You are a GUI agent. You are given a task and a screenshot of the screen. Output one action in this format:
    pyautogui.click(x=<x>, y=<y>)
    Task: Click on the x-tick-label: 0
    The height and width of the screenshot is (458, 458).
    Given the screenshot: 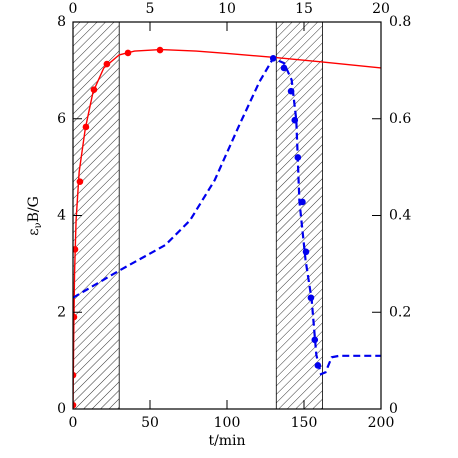 What is the action you would take?
    pyautogui.click(x=73, y=423)
    